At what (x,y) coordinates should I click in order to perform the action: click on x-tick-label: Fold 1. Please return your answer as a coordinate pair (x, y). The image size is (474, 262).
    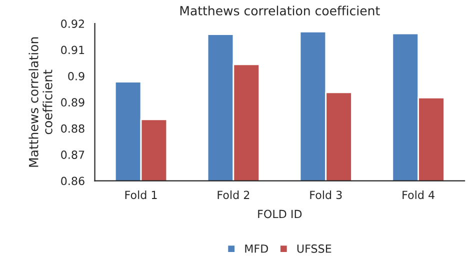
    Looking at the image, I should click on (141, 195).